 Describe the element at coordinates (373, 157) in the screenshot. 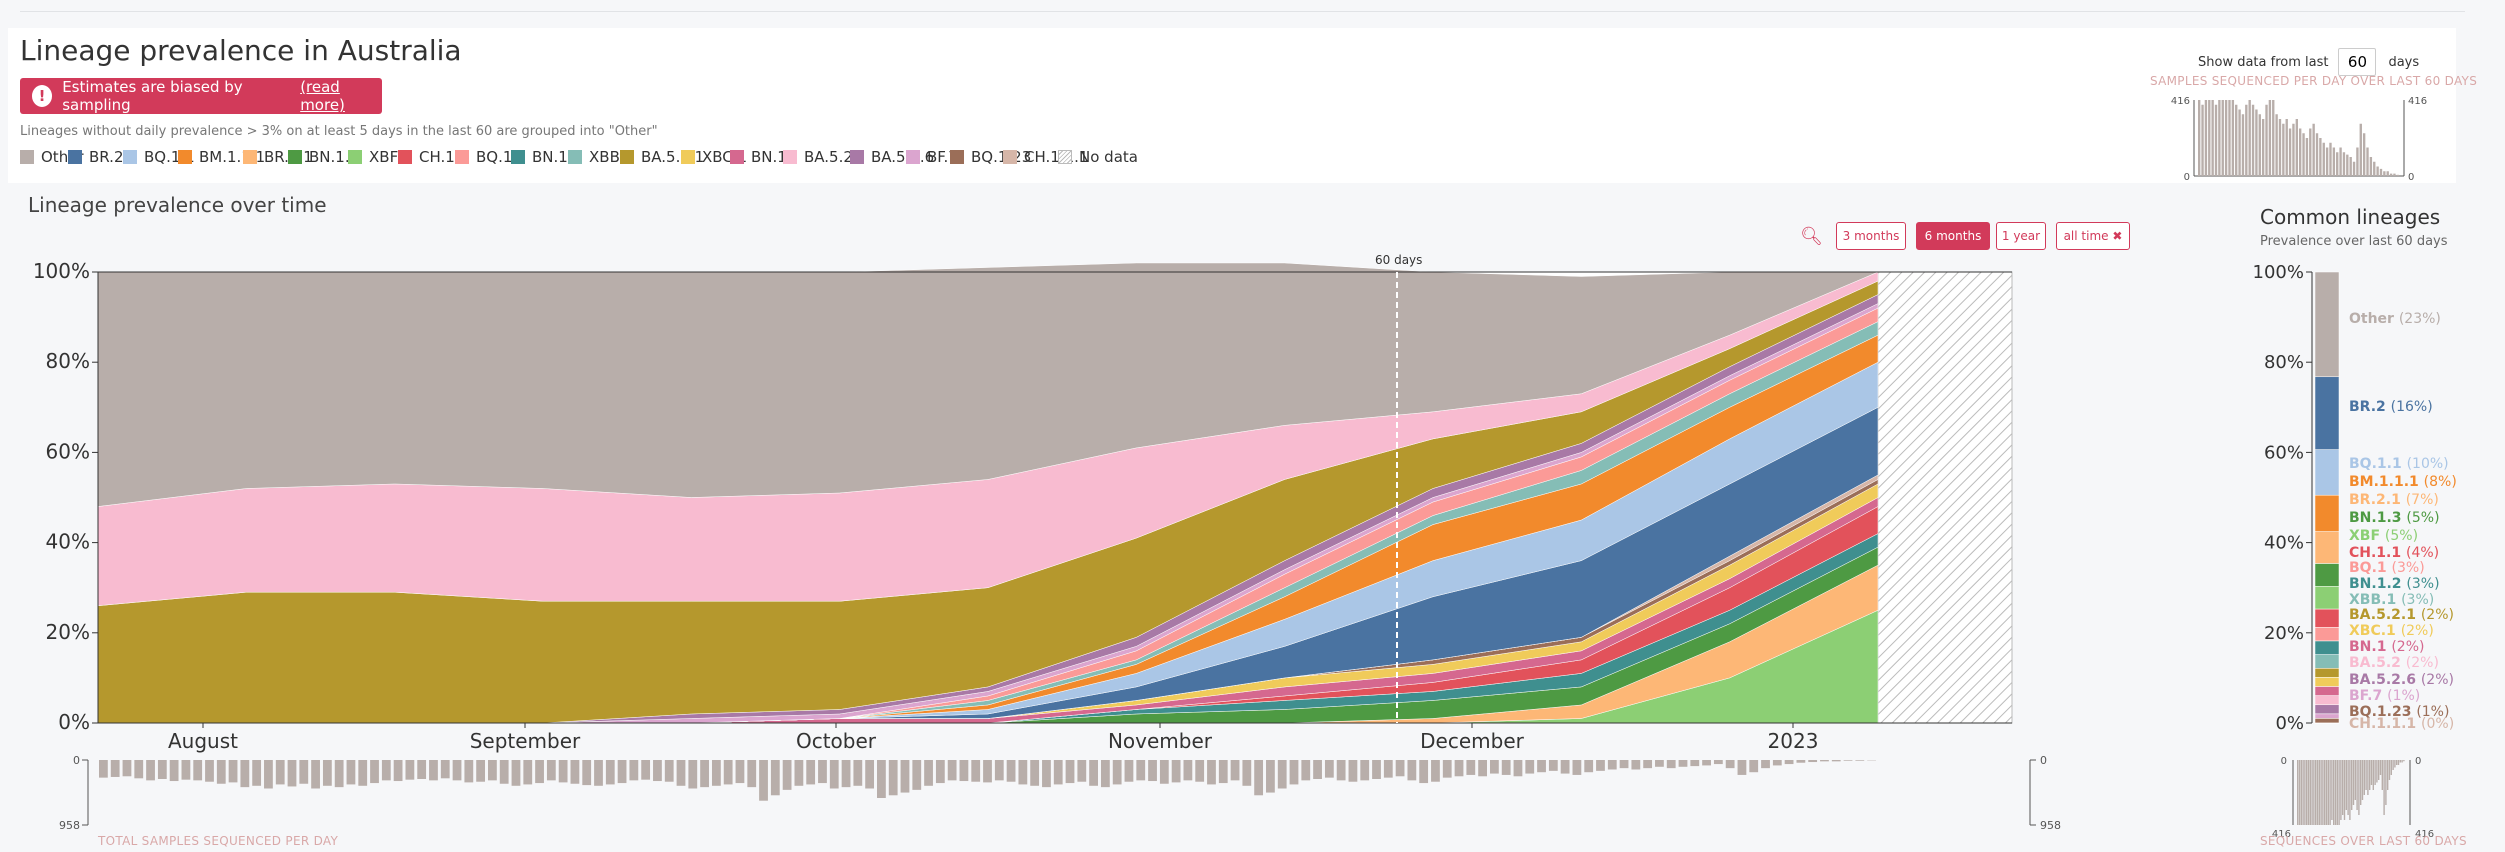

I see `legend-item-xbf: XBF` at that location.